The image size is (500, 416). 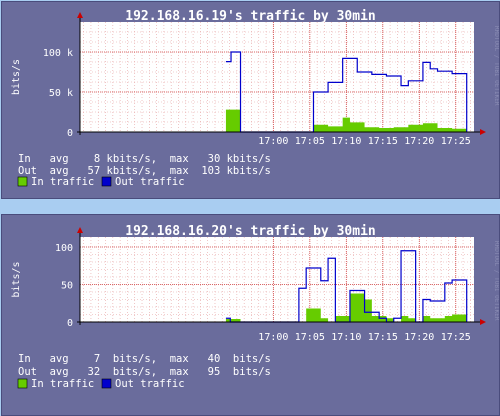 What do you see at coordinates (144, 159) in the screenshot?
I see `stats-line: In avg 8 kbits/s, max 30 kbits/s` at bounding box center [144, 159].